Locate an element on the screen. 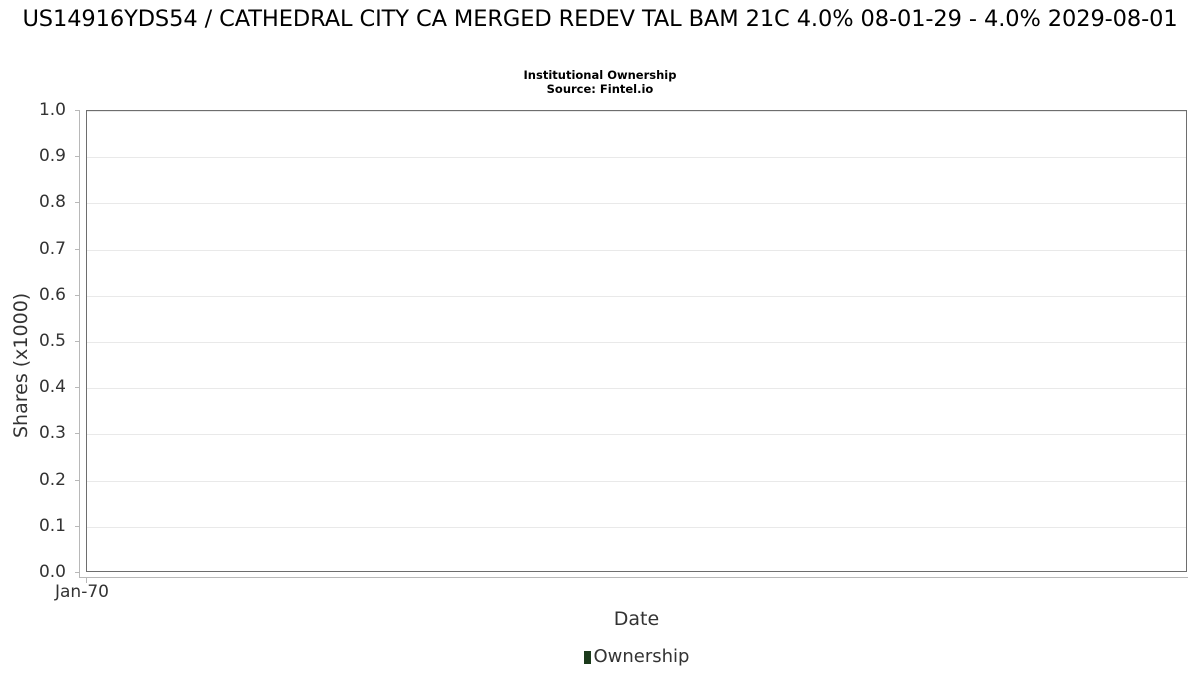 The height and width of the screenshot is (675, 1200). y-tick-label: 0.8 is located at coordinates (52, 202).